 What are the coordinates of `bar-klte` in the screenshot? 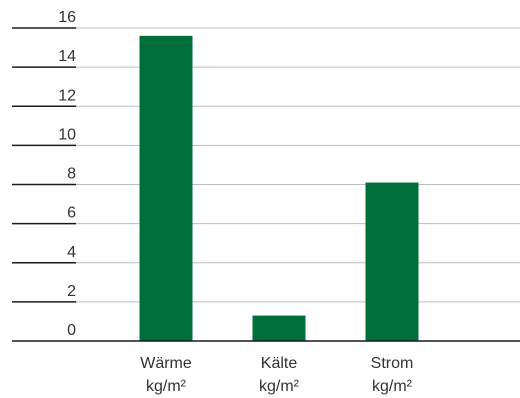 It's located at (279, 328).